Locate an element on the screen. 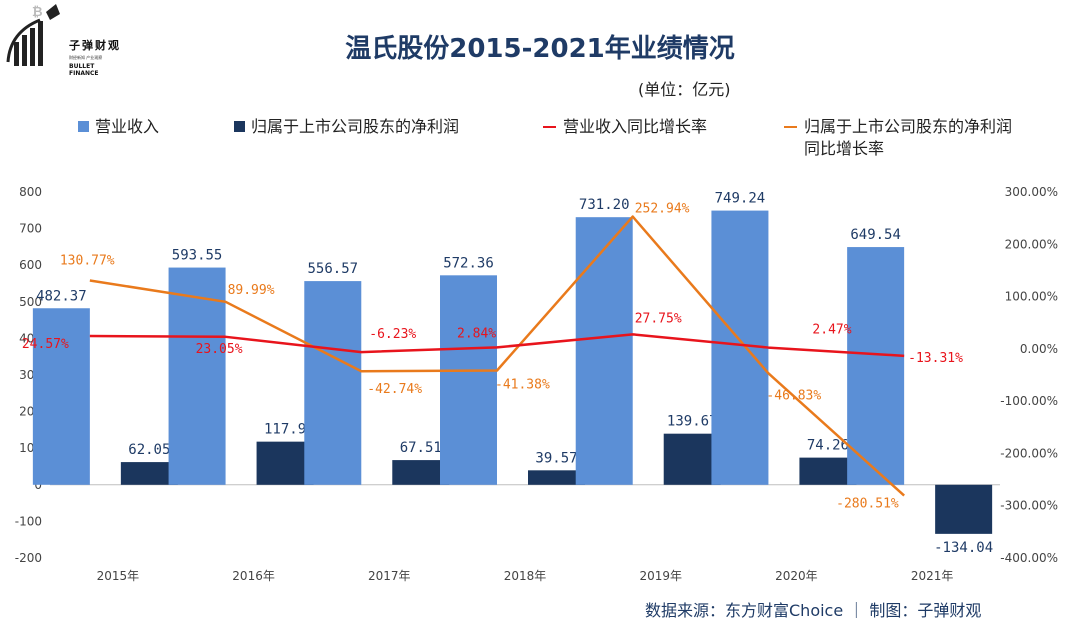 The height and width of the screenshot is (631, 1080). revenue-bar-label: 593.55 is located at coordinates (197, 256).